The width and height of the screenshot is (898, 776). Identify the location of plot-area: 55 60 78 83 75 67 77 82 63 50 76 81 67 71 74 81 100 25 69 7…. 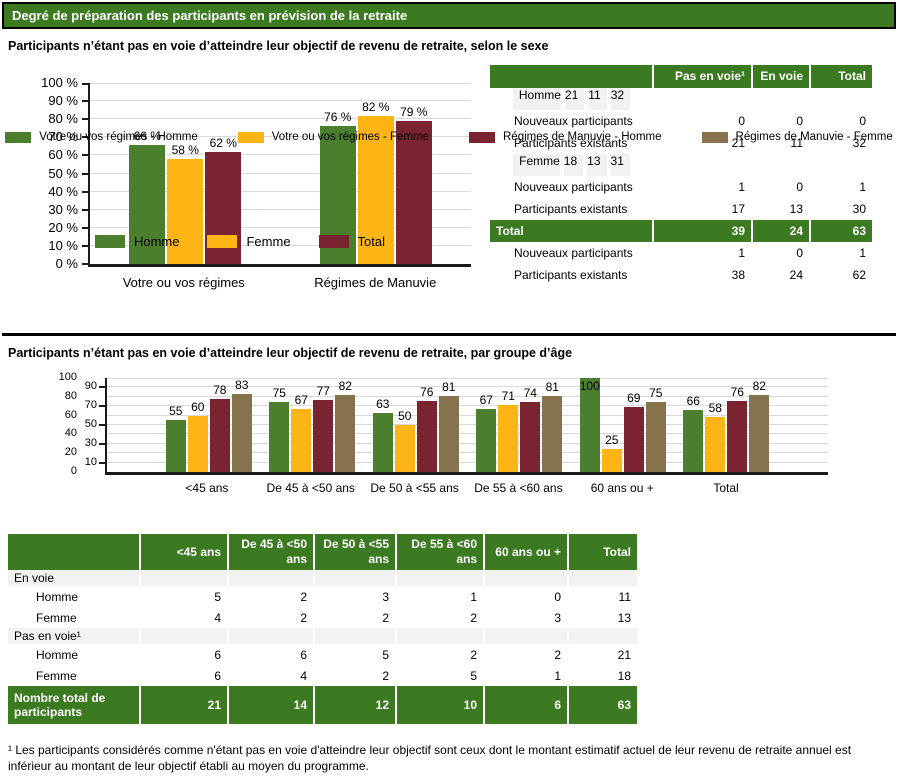
(463, 426).